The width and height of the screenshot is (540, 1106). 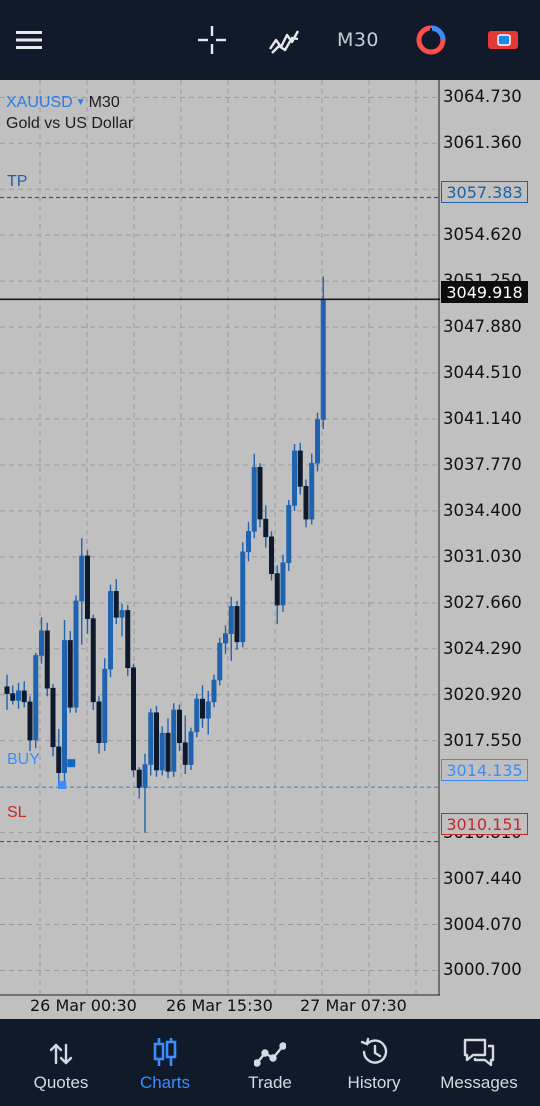 What do you see at coordinates (482, 97) in the screenshot?
I see `y-axis-label: 3064.730` at bounding box center [482, 97].